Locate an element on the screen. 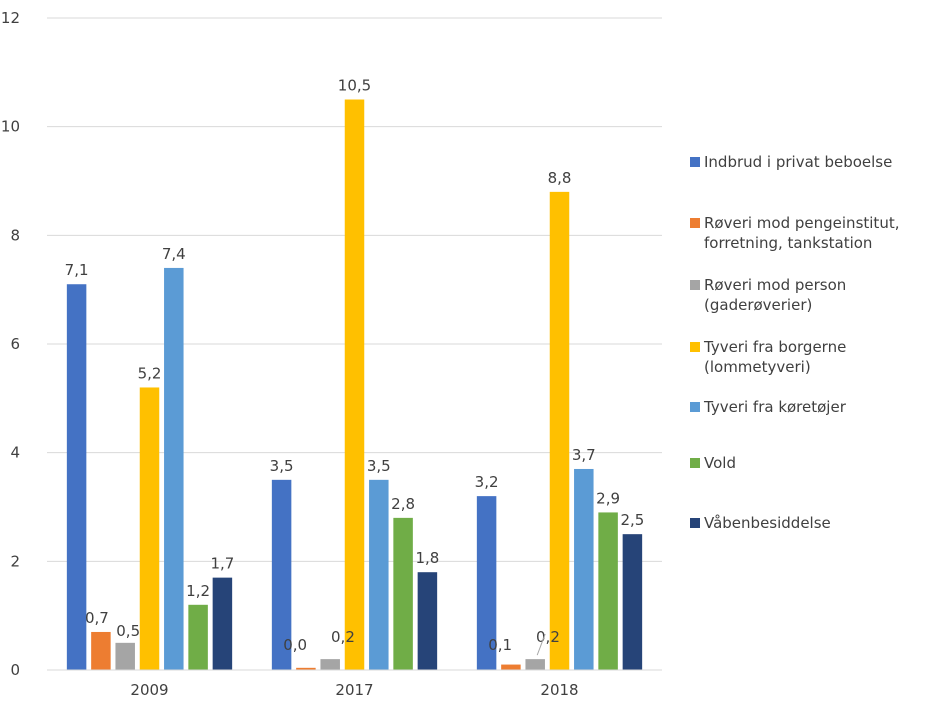  legend-label: Våbenbesiddelse is located at coordinates (767, 523).